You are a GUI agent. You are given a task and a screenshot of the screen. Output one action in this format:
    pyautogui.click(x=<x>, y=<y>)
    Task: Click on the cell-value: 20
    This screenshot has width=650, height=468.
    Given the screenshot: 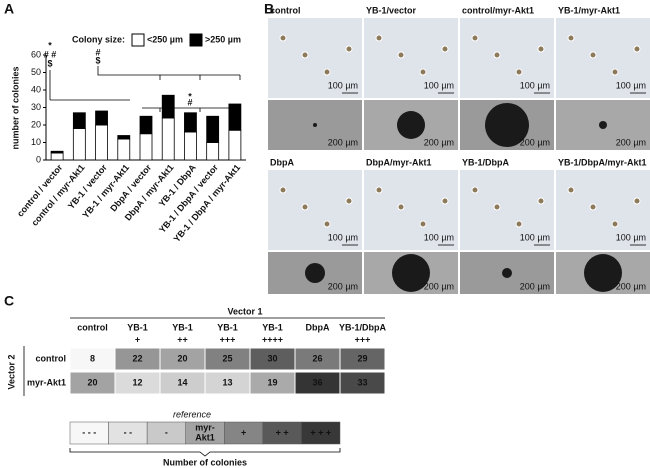 What is the action you would take?
    pyautogui.click(x=182, y=358)
    